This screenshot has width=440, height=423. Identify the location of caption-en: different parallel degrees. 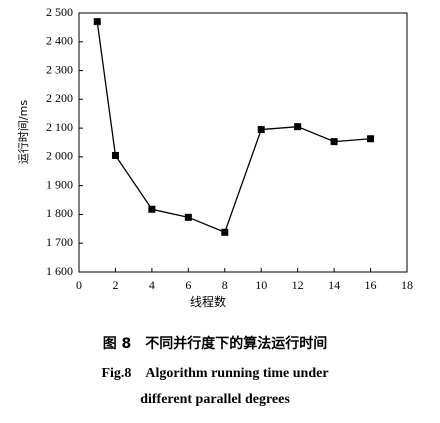
(215, 399).